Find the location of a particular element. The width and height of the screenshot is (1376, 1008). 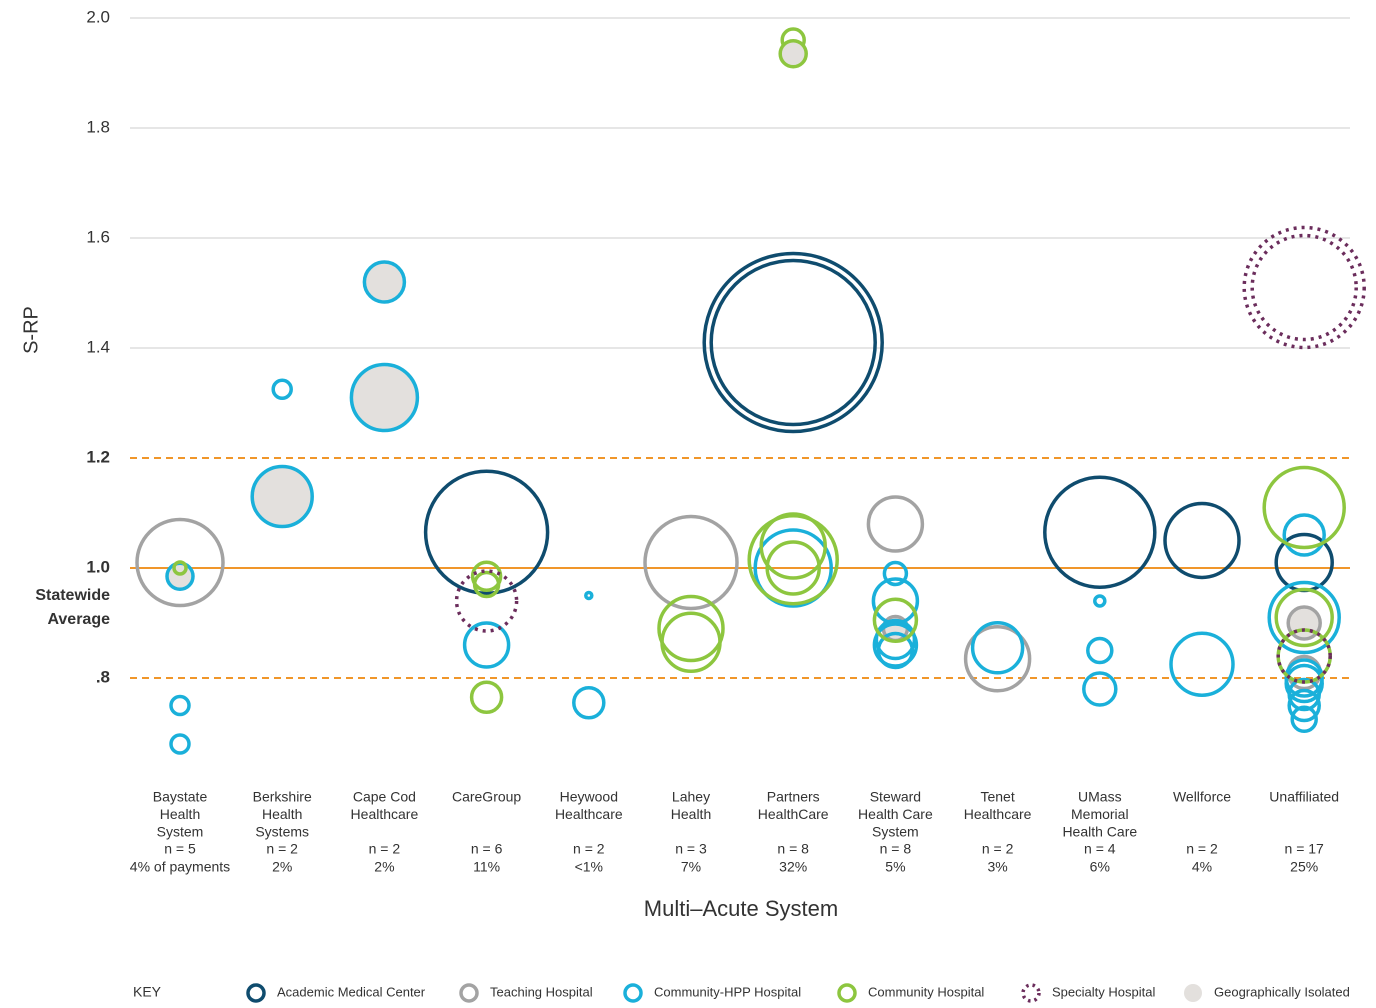

y-tick-label: 1.4 is located at coordinates (98, 346).